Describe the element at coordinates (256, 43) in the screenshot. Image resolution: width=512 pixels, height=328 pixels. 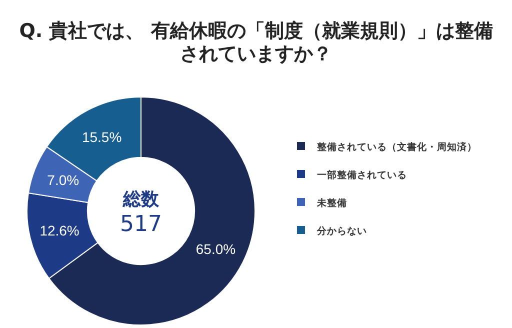
I see `chart-title: Q. 貴社では、 有給休暇の「制度（就業規則）」は整備されていますか？` at that location.